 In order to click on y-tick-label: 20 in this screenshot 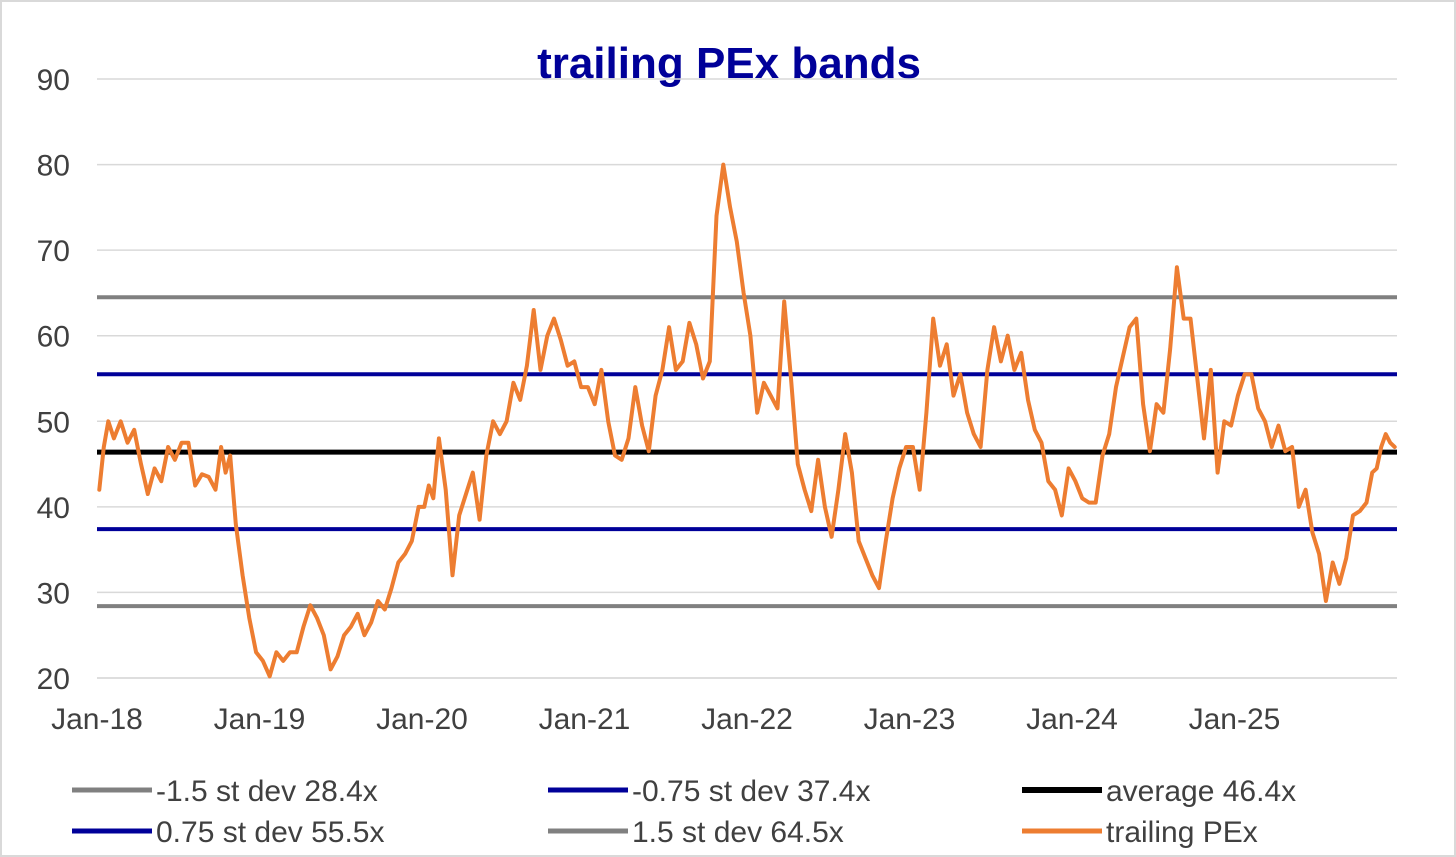, I will do `click(53, 679)`.